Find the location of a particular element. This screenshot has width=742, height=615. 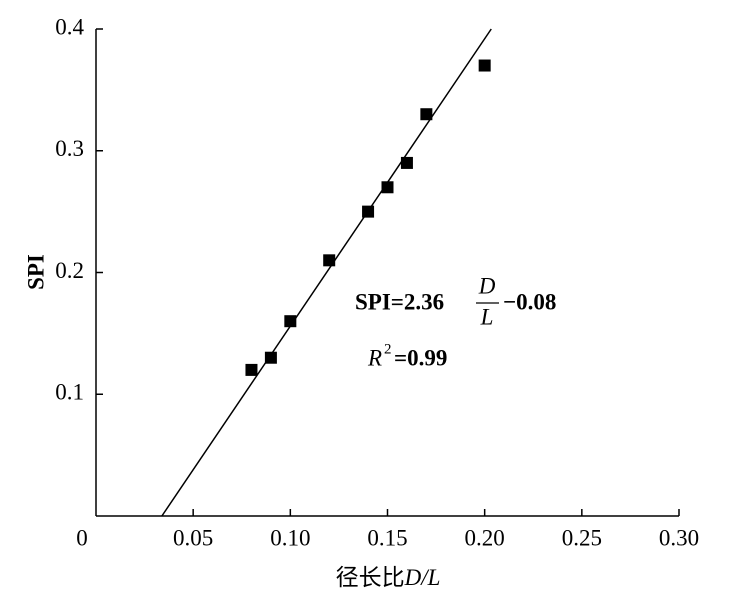

x-tick-label: 0.15 is located at coordinates (387, 537).